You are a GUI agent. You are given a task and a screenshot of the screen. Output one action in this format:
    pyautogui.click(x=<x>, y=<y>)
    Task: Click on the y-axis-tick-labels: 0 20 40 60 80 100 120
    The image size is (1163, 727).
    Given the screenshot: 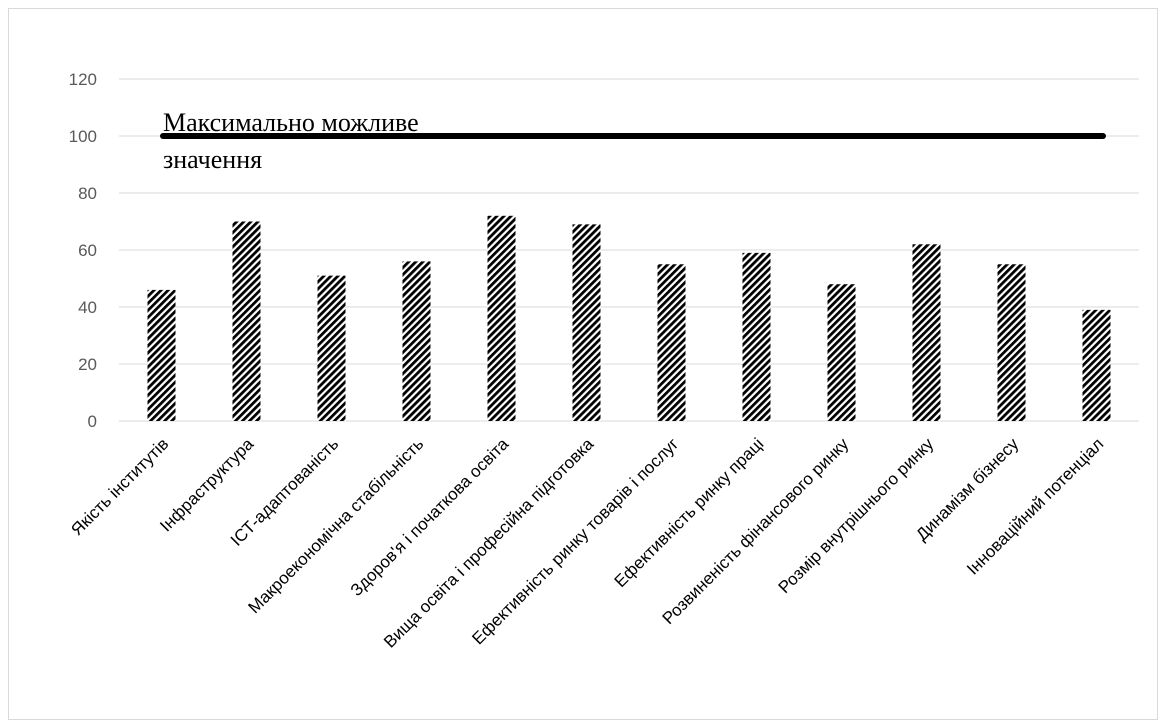 What is the action you would take?
    pyautogui.click(x=83, y=250)
    